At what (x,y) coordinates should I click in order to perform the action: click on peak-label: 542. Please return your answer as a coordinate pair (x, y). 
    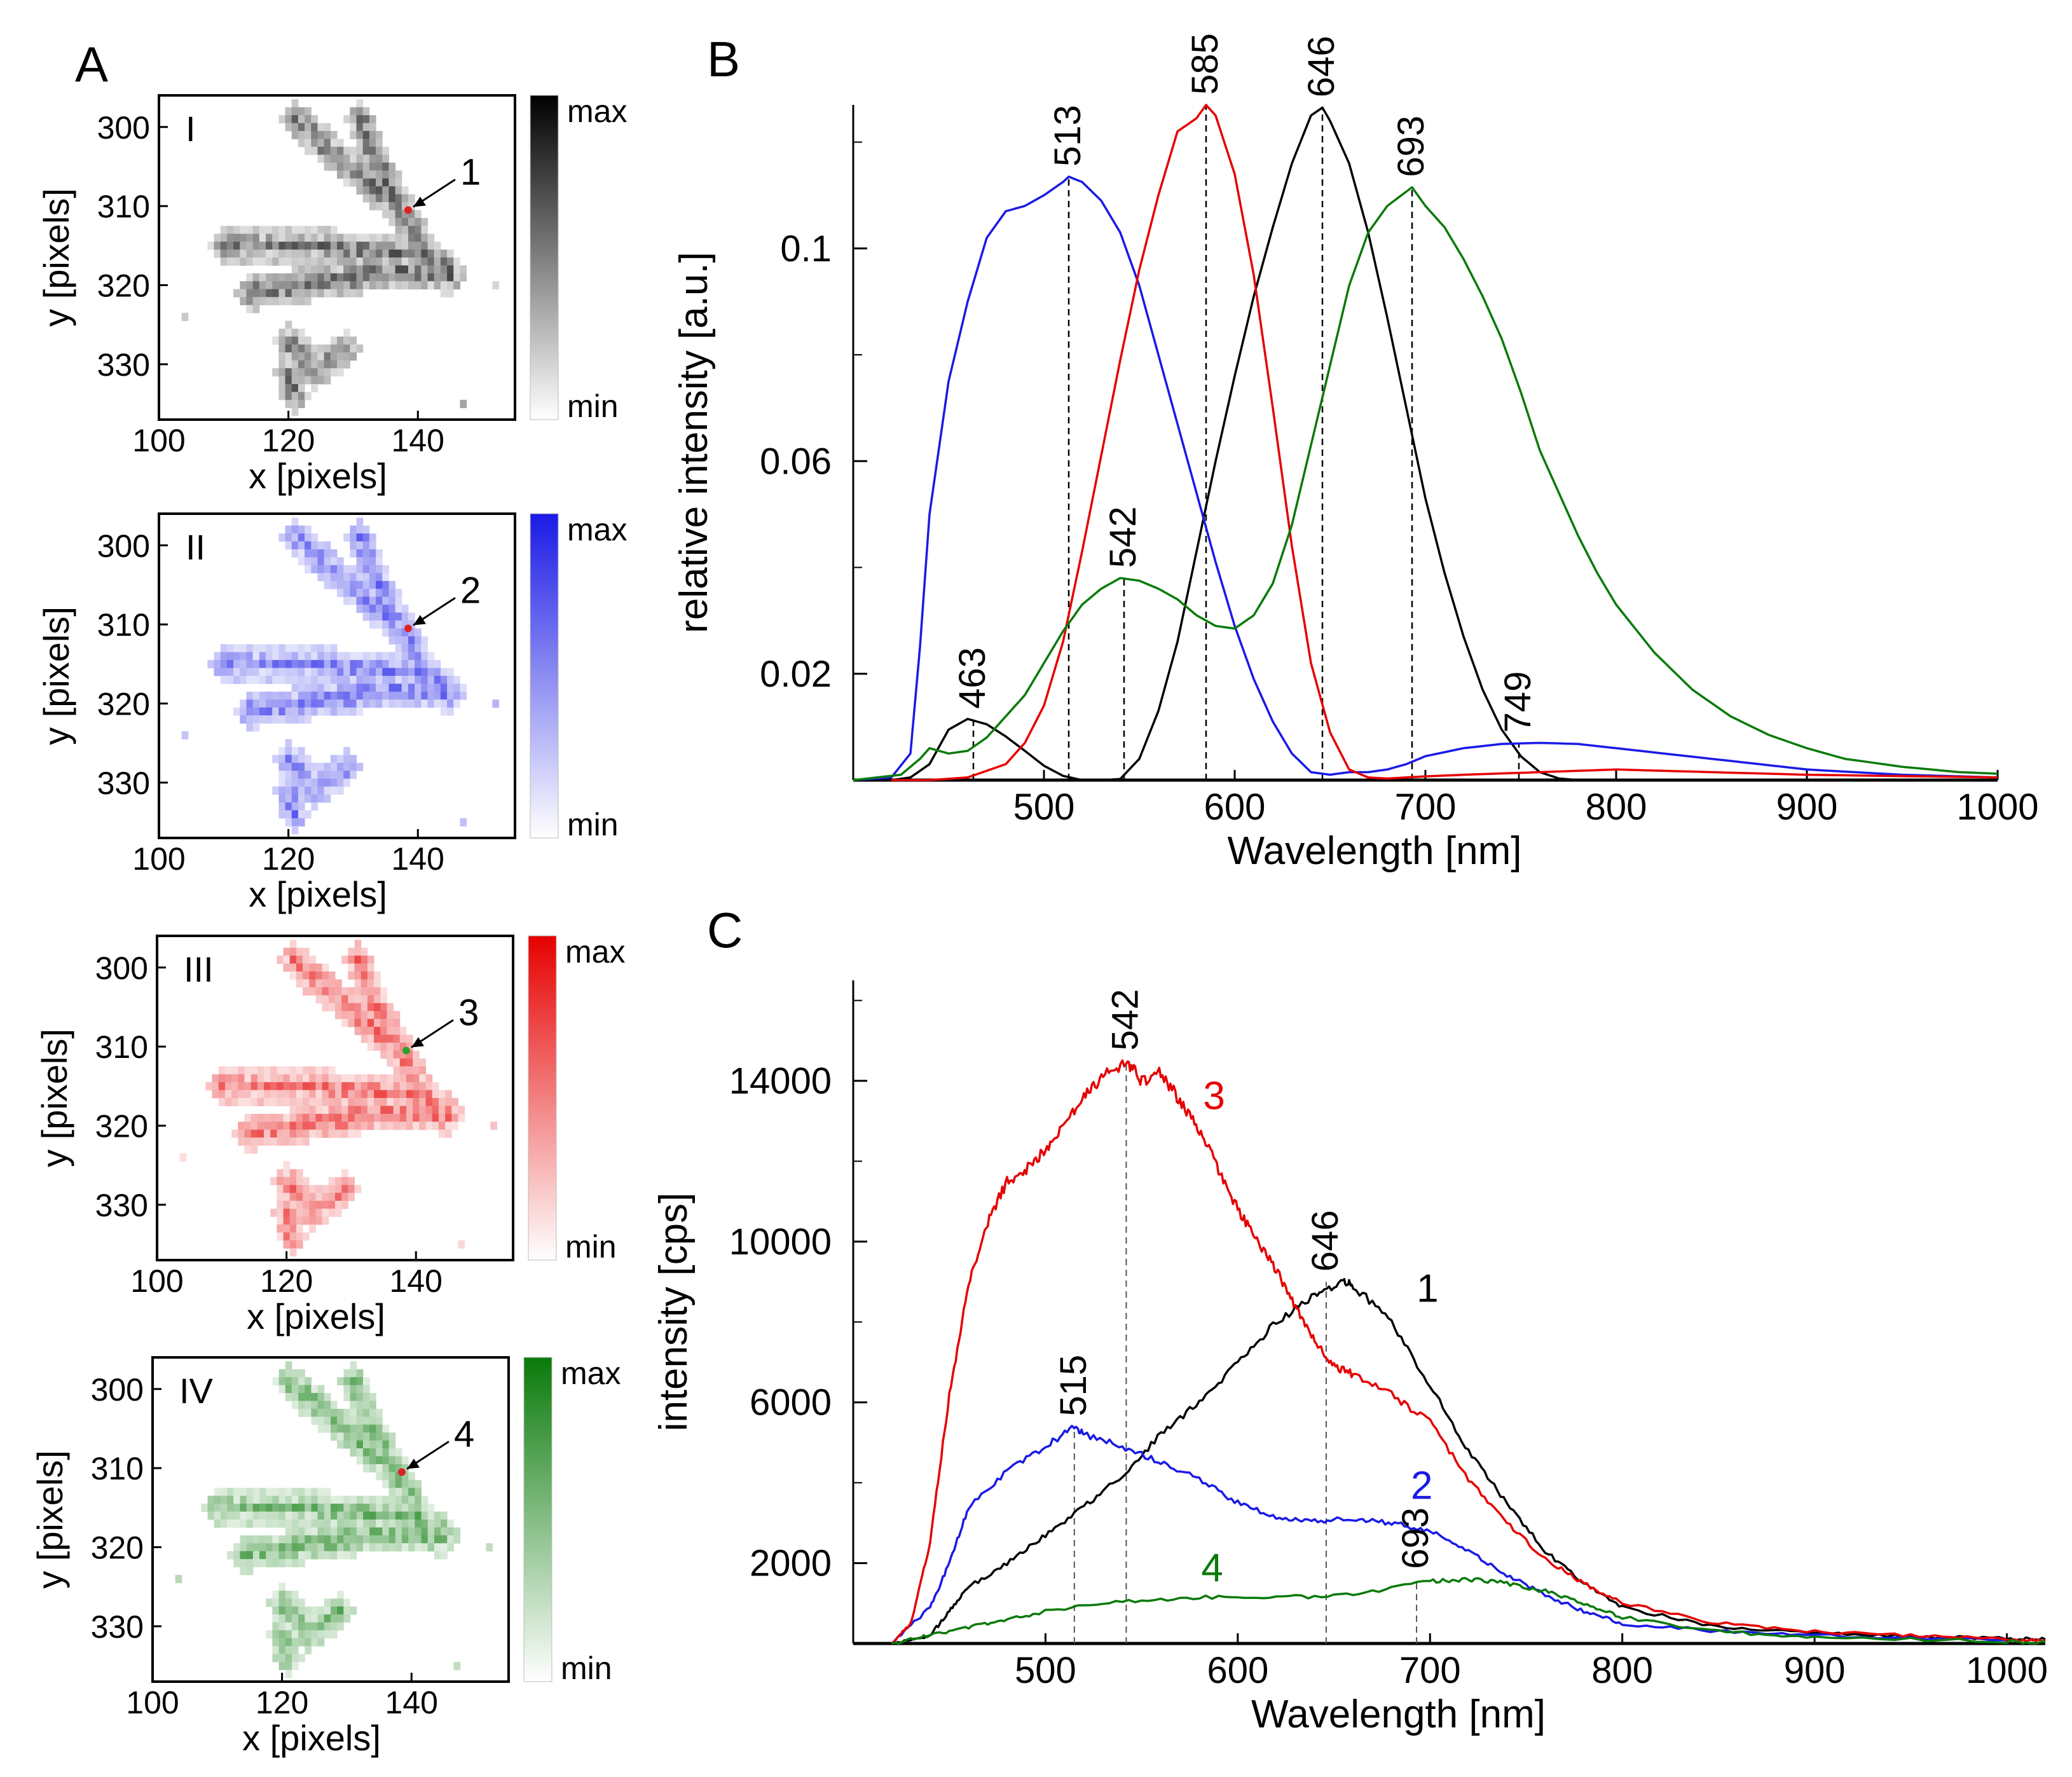
    Looking at the image, I should click on (1123, 537).